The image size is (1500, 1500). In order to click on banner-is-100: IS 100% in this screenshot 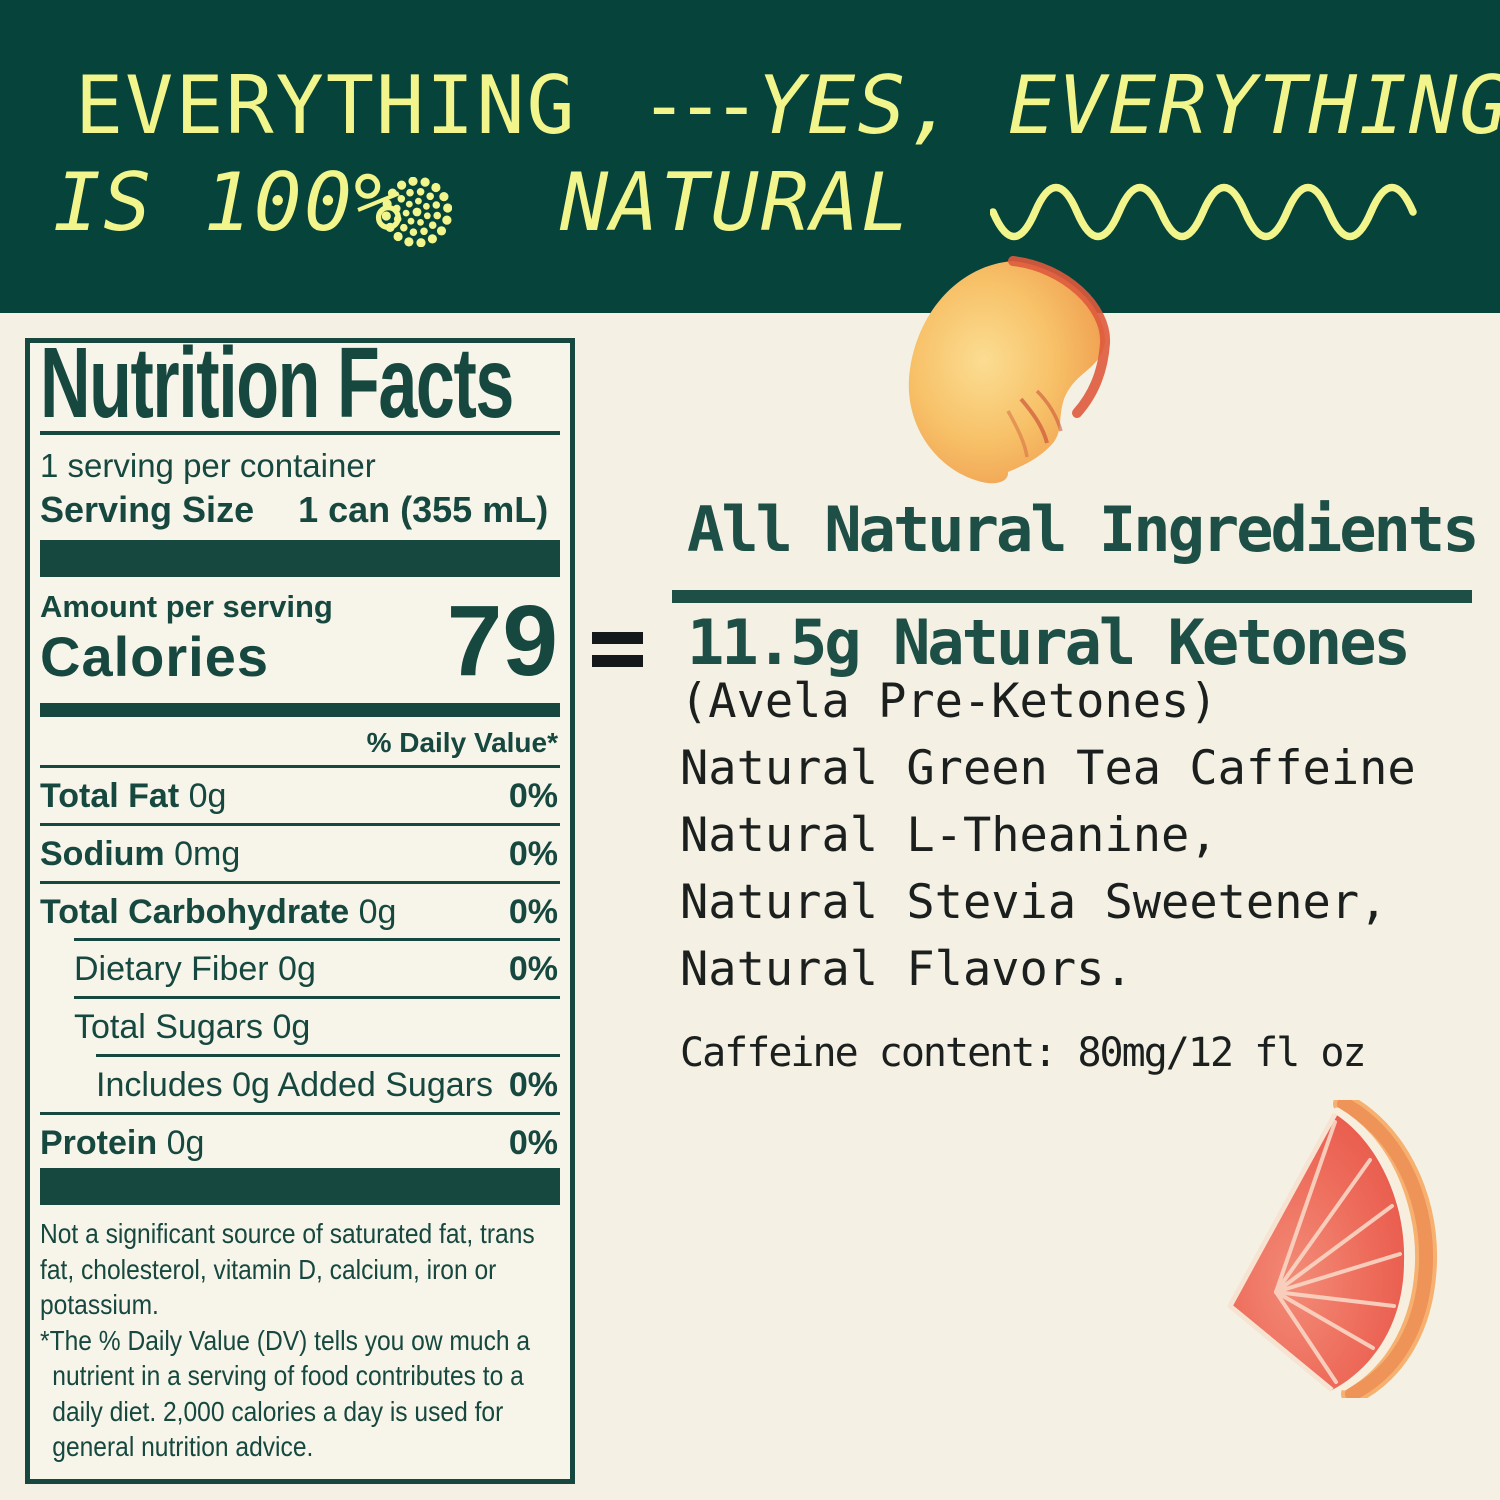, I will do `click(229, 202)`.